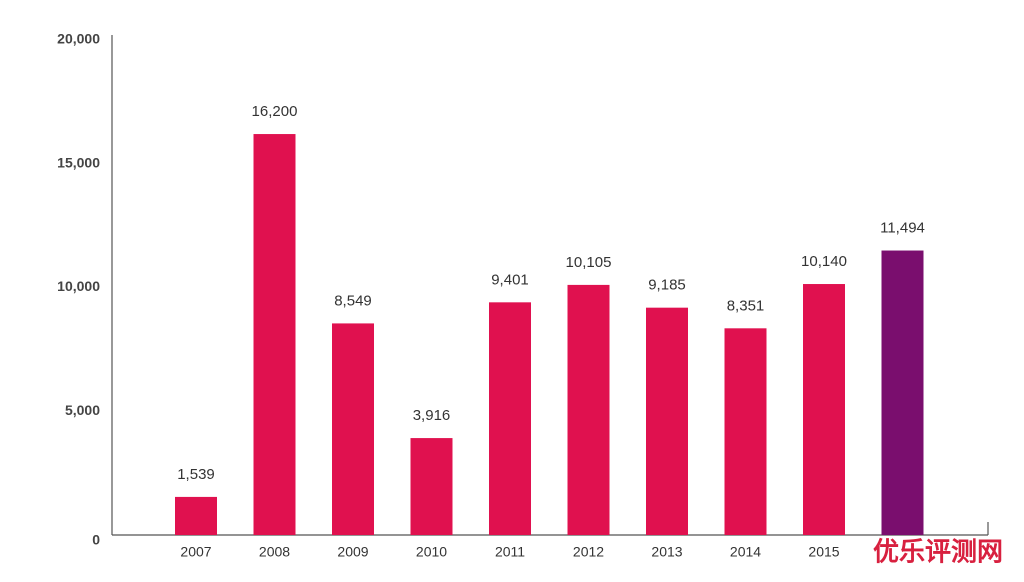 This screenshot has width=1024, height=582. Describe the element at coordinates (352, 552) in the screenshot. I see `x-tick-label: 2009` at that location.